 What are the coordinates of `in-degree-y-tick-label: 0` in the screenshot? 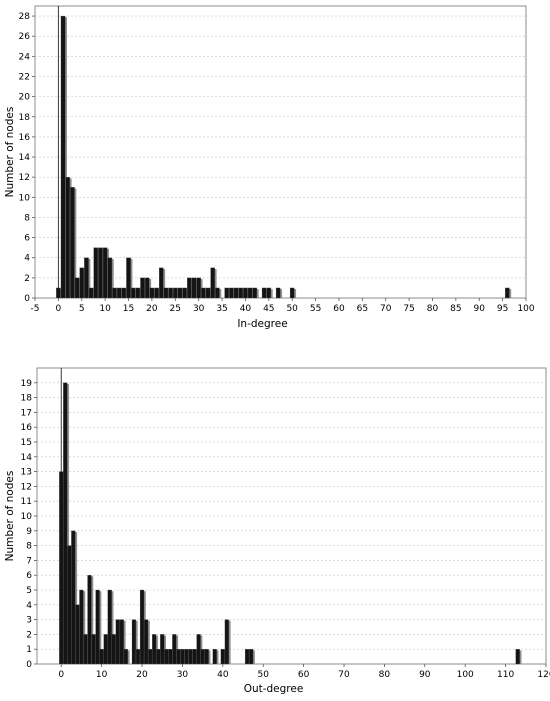 It's located at (27, 299).